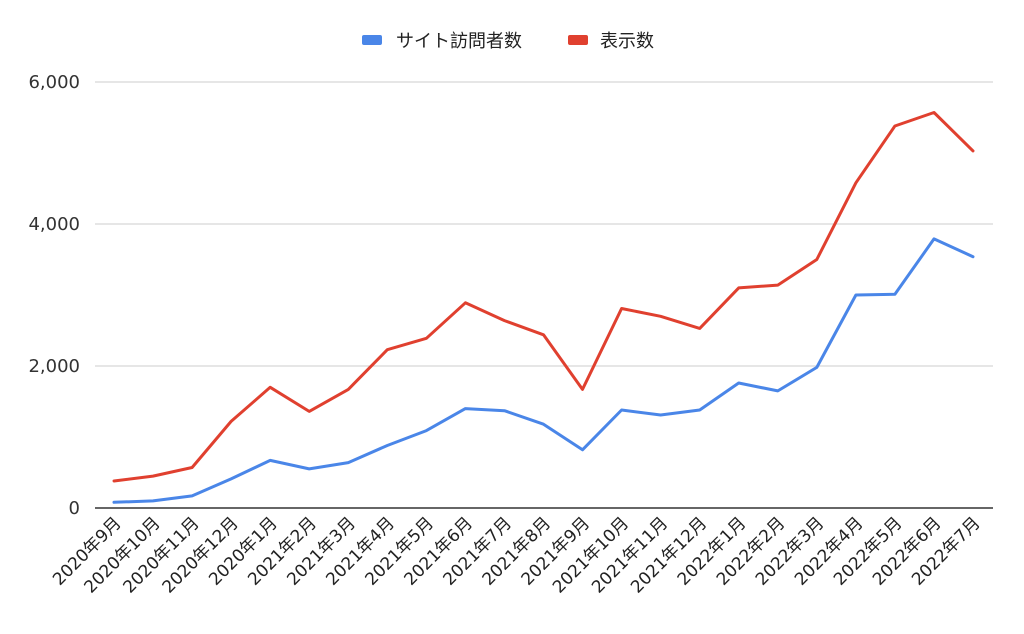 This screenshot has height=634, width=1024. What do you see at coordinates (54, 224) in the screenshot?
I see `y-tick-label: 4,000` at bounding box center [54, 224].